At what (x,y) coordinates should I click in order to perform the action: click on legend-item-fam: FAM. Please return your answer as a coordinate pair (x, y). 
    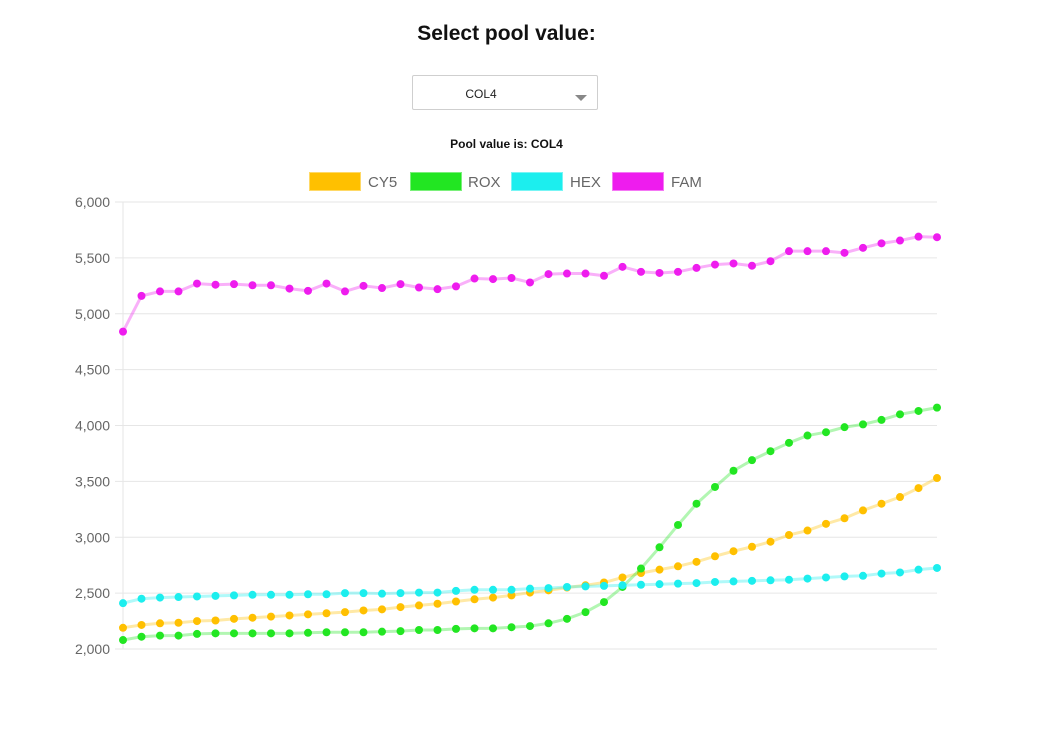
    Looking at the image, I should click on (657, 181).